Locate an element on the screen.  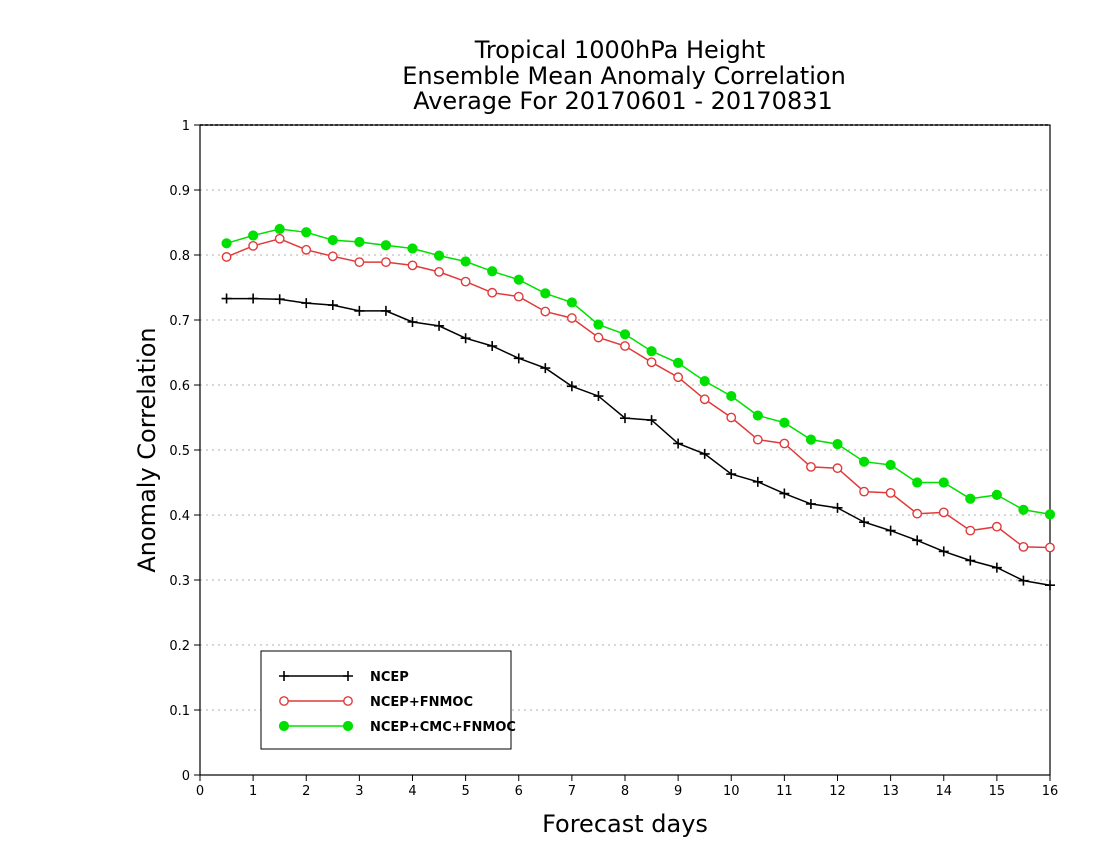
y-tick-label: 0 is located at coordinates (186, 776).